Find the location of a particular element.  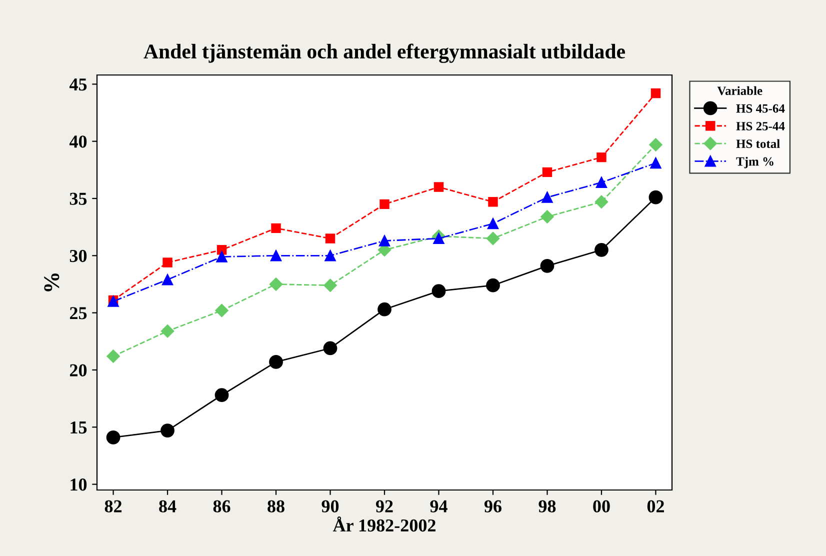

x-tick-label: 88 is located at coordinates (276, 506).